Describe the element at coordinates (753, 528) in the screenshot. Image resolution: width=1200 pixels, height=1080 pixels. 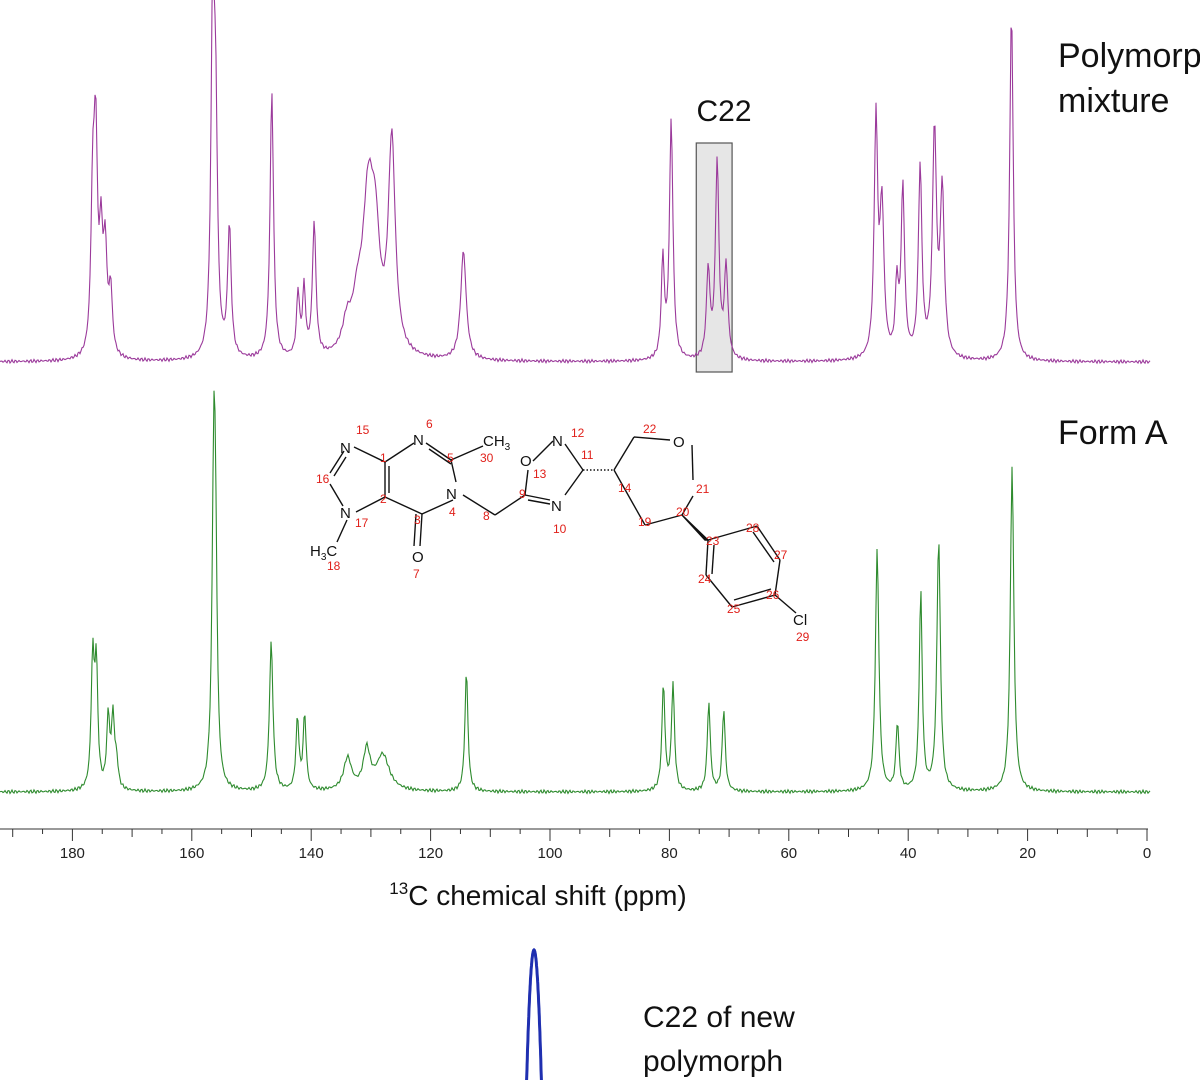
I see `num-28: 28` at that location.